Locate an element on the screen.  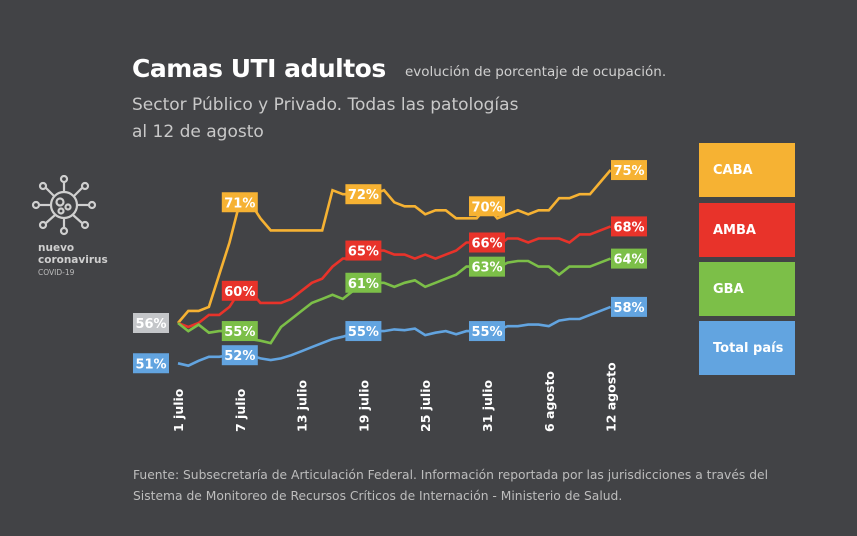
data-label-amba-day-30-box is located at coordinates (487, 242).